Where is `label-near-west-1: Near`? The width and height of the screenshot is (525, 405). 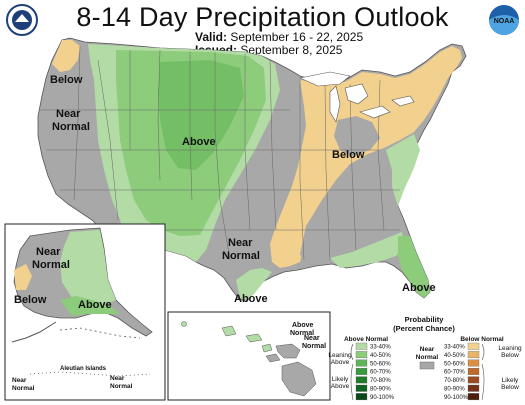
label-near-west-1: Near is located at coordinates (68, 114).